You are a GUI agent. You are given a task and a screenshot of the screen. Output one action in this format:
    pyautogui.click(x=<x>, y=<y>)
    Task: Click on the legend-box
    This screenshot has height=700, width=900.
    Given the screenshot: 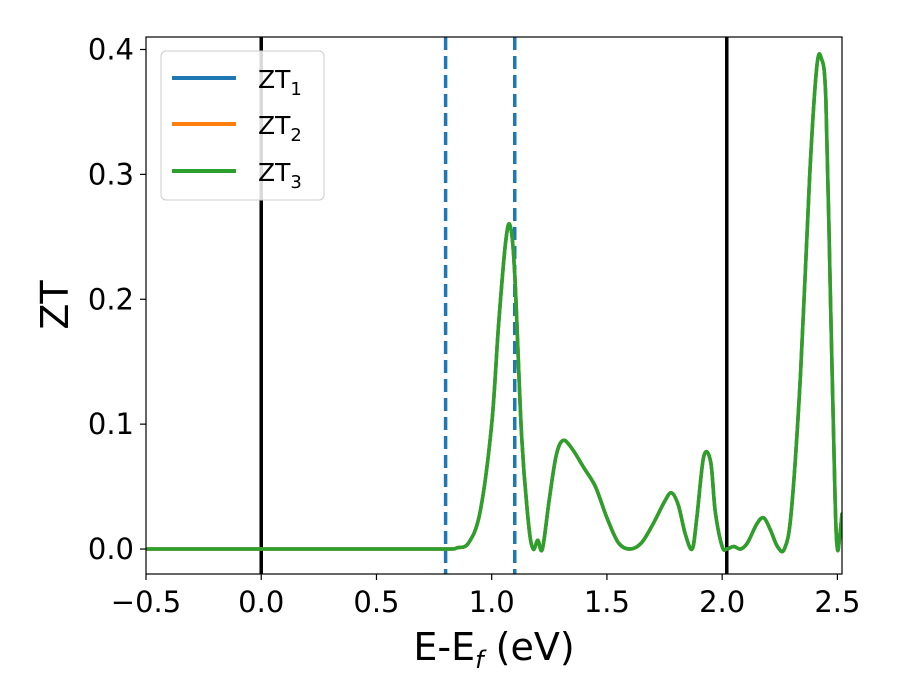 What is the action you would take?
    pyautogui.click(x=242, y=125)
    